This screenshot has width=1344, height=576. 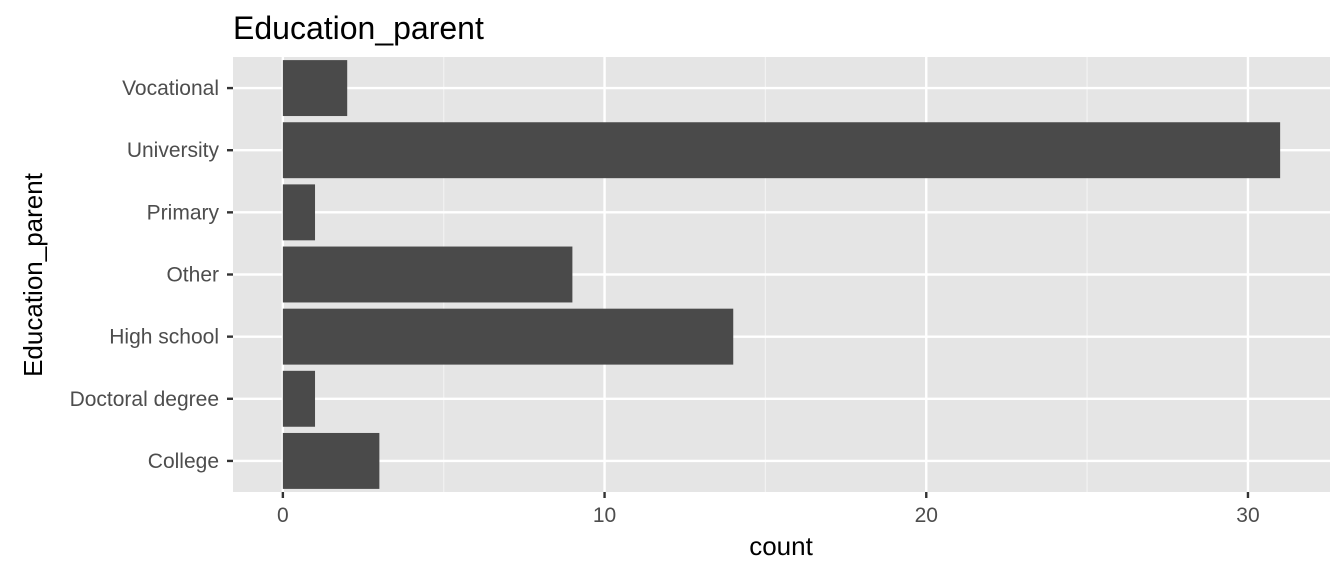 What do you see at coordinates (192, 275) in the screenshot?
I see `y-tick-label: Other` at bounding box center [192, 275].